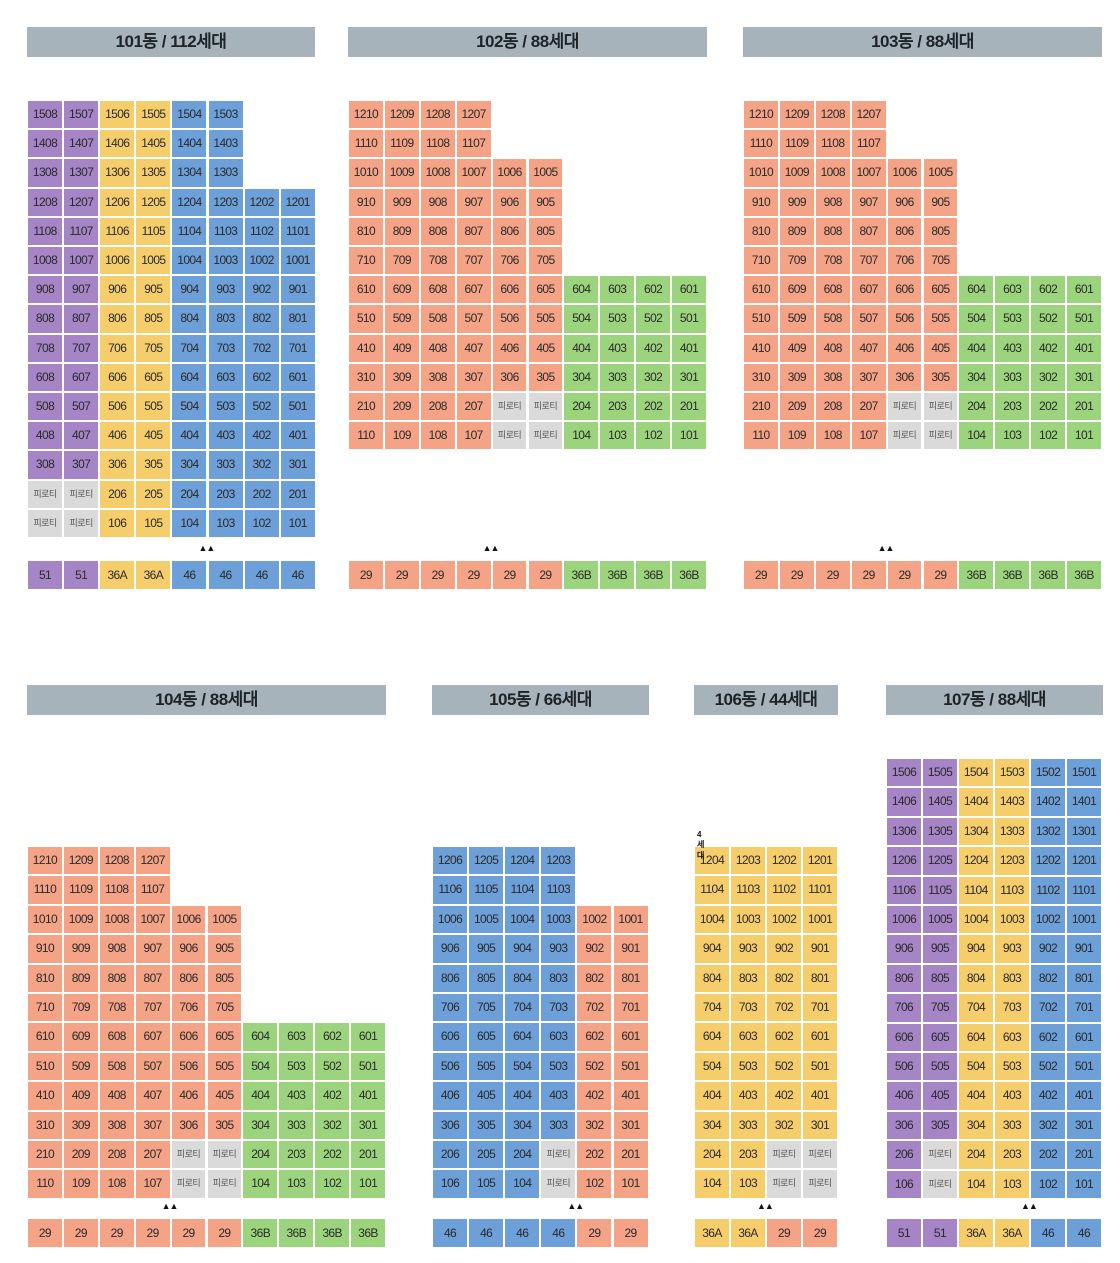 This screenshot has height=1263, width=1120. Describe the element at coordinates (1084, 978) in the screenshot. I see `unit-cell: 801` at that location.